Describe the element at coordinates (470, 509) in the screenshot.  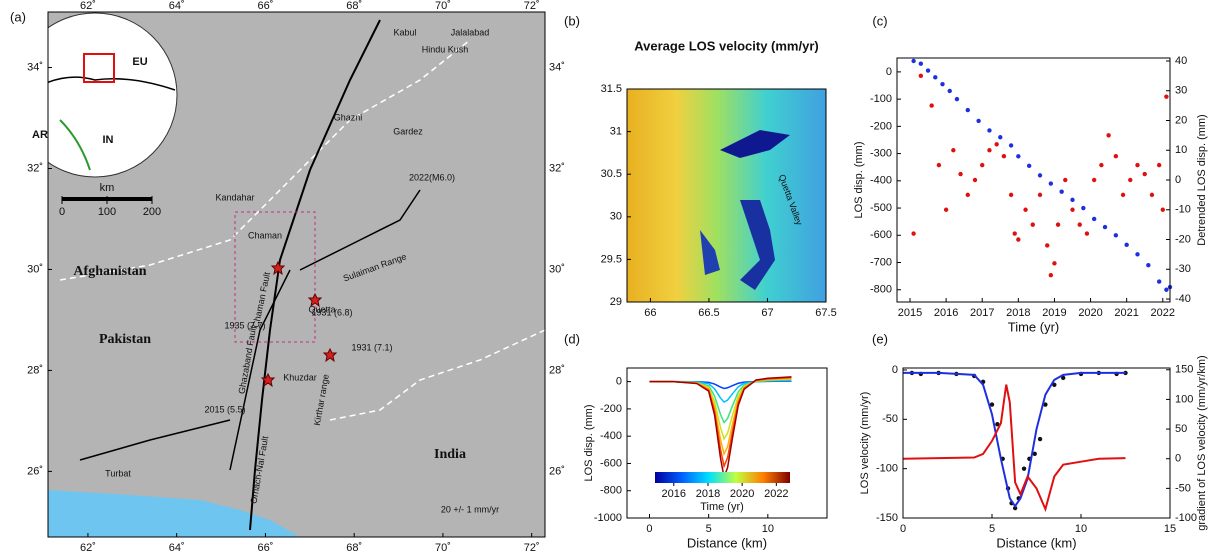
I see `map-label: 20 +/- 1 mm/yr` at that location.